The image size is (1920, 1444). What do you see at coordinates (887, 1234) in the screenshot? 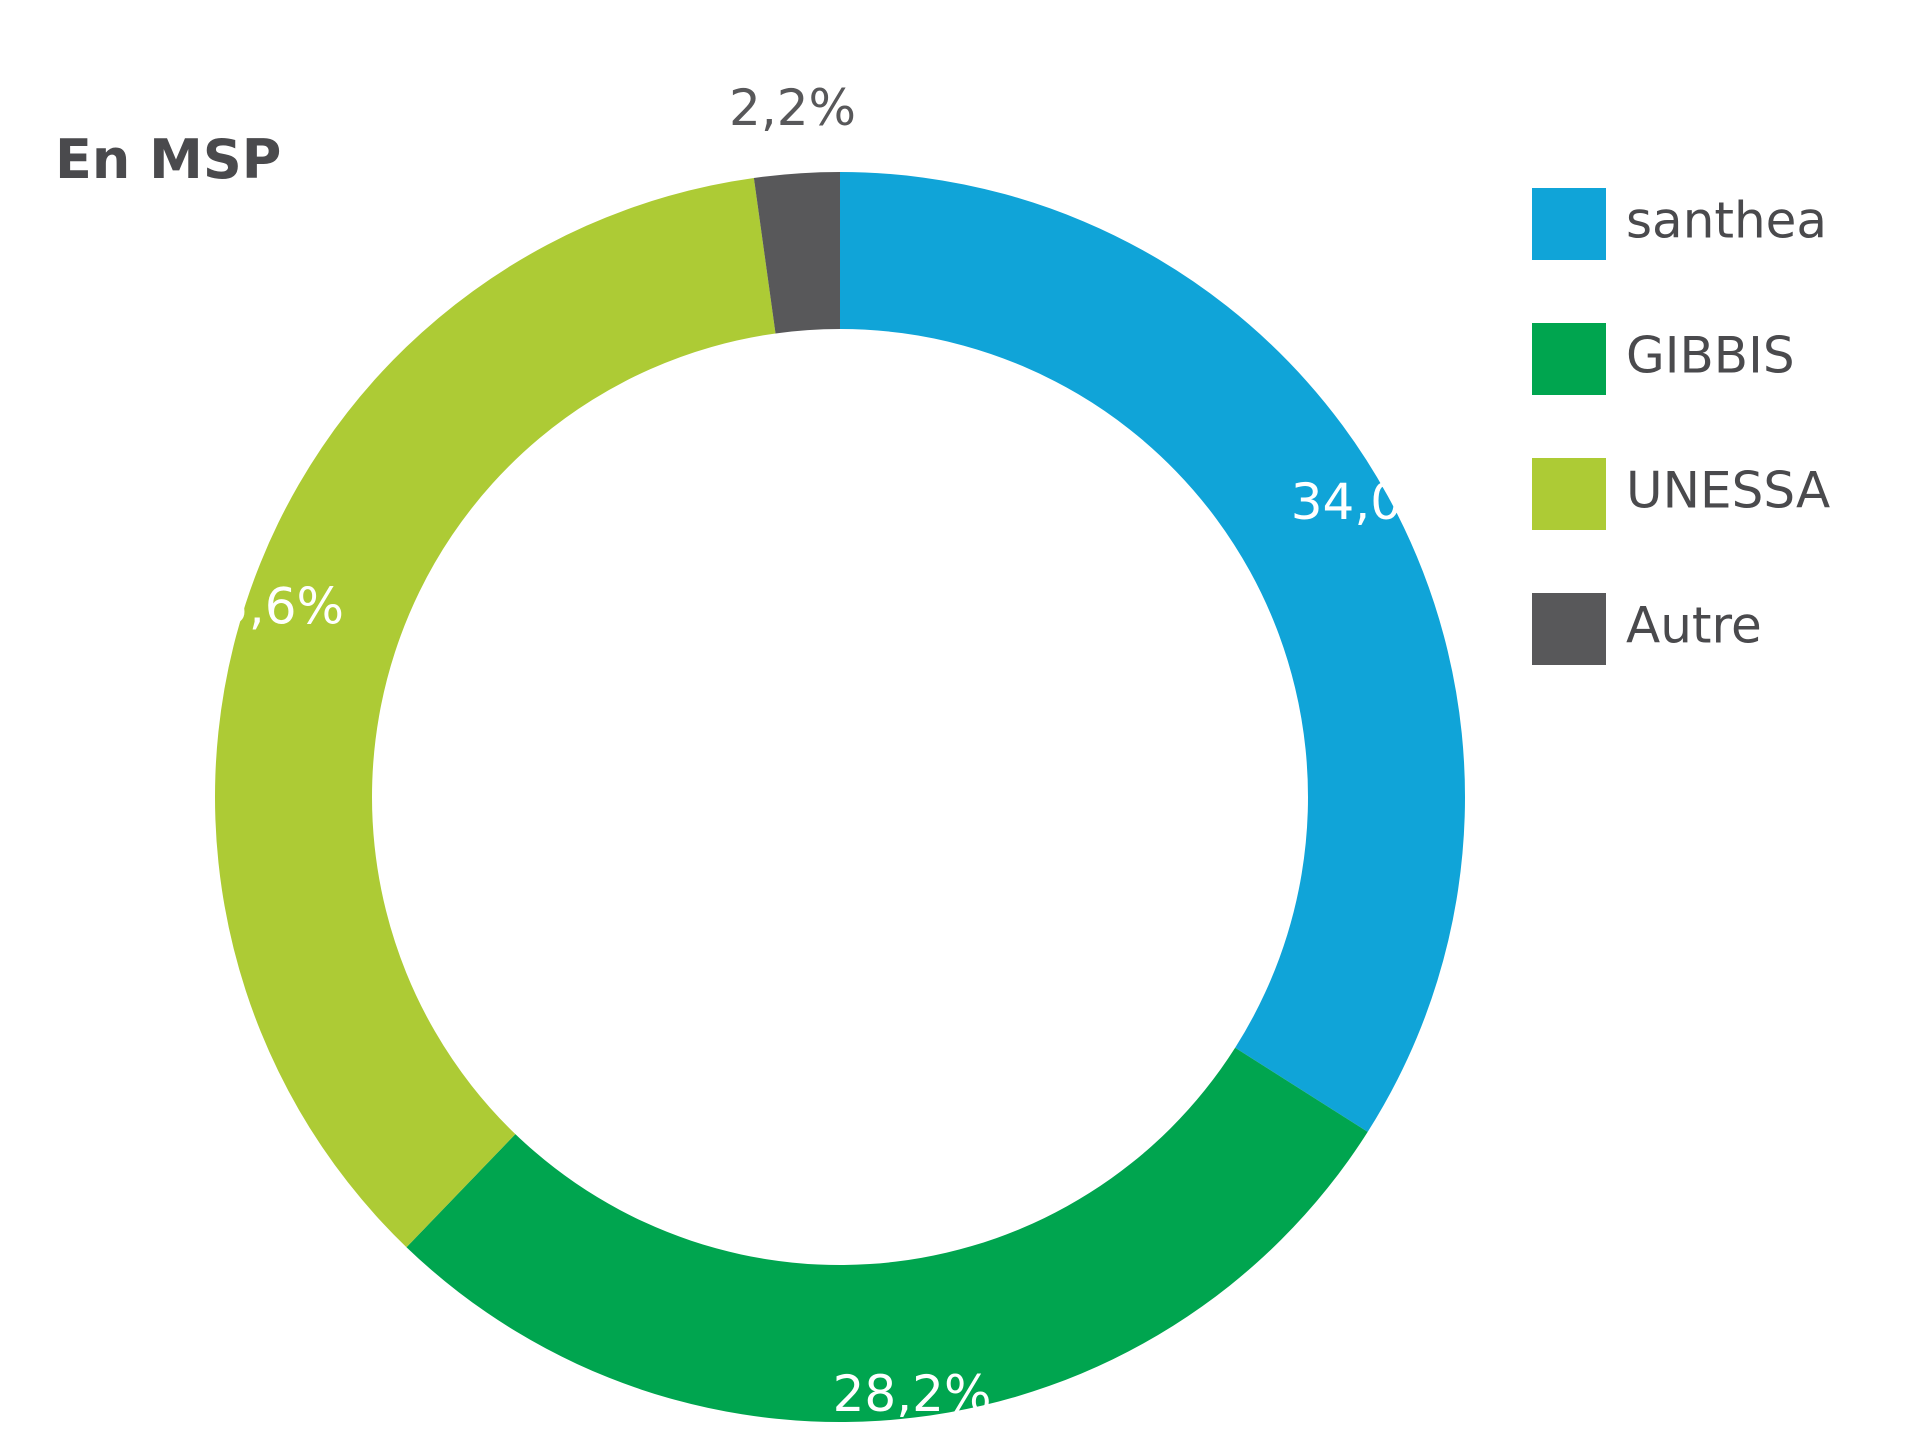
I see `slice-gibbis` at bounding box center [887, 1234].